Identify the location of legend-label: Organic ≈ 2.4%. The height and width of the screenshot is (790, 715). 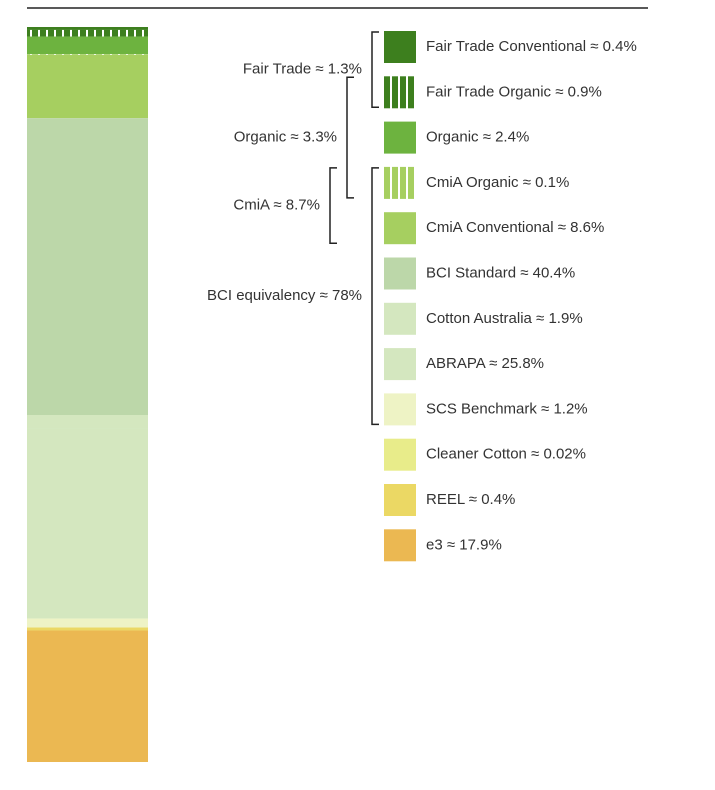
(477, 137).